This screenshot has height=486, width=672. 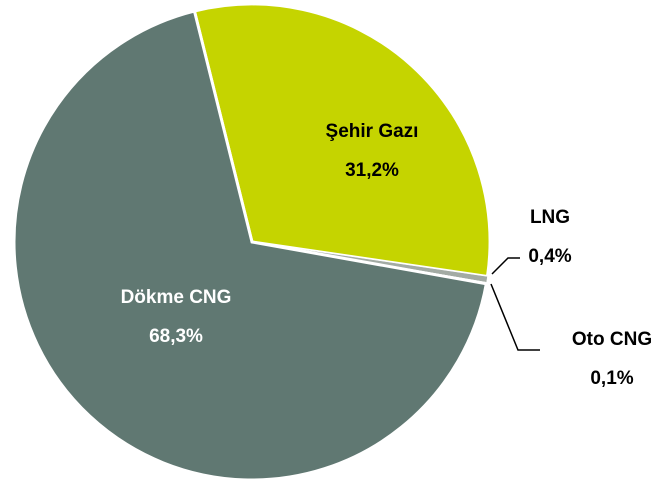 What do you see at coordinates (550, 217) in the screenshot?
I see `slice-label: LNG` at bounding box center [550, 217].